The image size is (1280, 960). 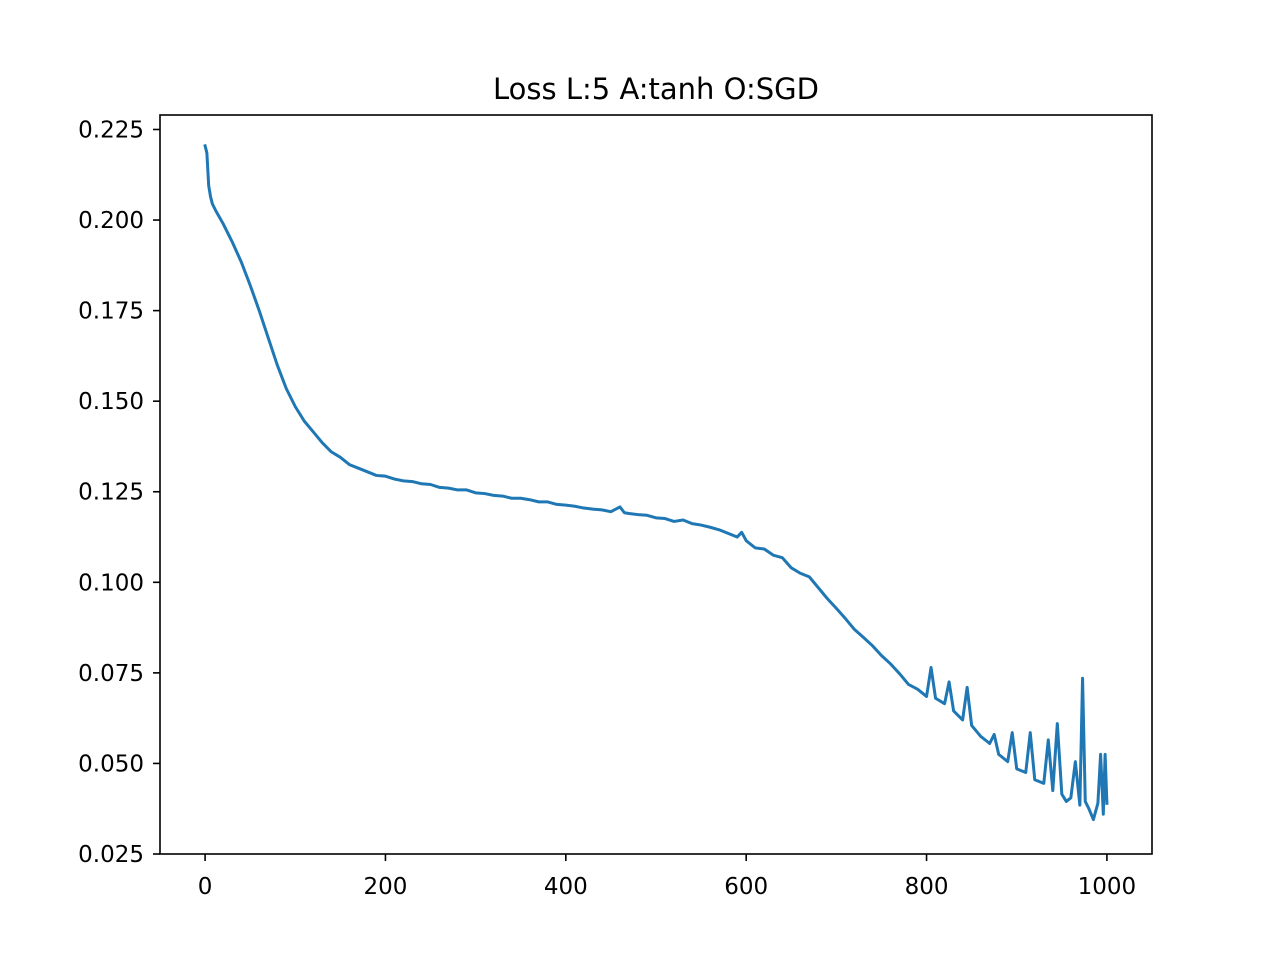 I want to click on y-tick-label: 0.050, so click(x=111, y=764).